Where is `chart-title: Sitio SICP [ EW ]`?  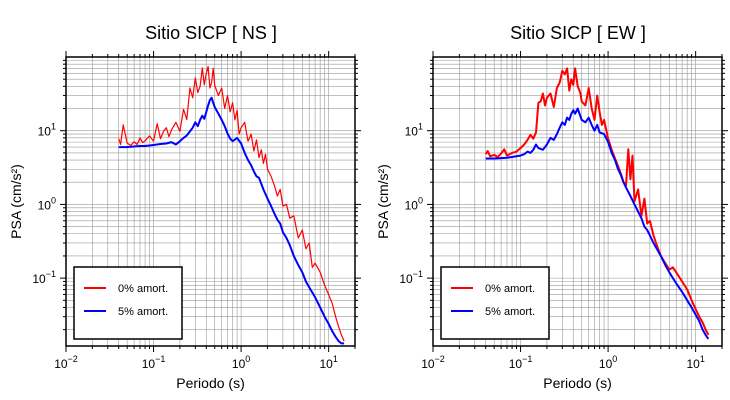
chart-title: Sitio SICP [ EW ] is located at coordinates (578, 33).